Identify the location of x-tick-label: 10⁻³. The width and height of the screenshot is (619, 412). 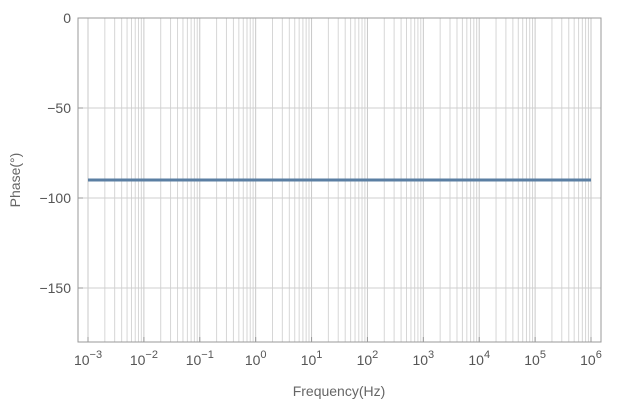
(88, 358).